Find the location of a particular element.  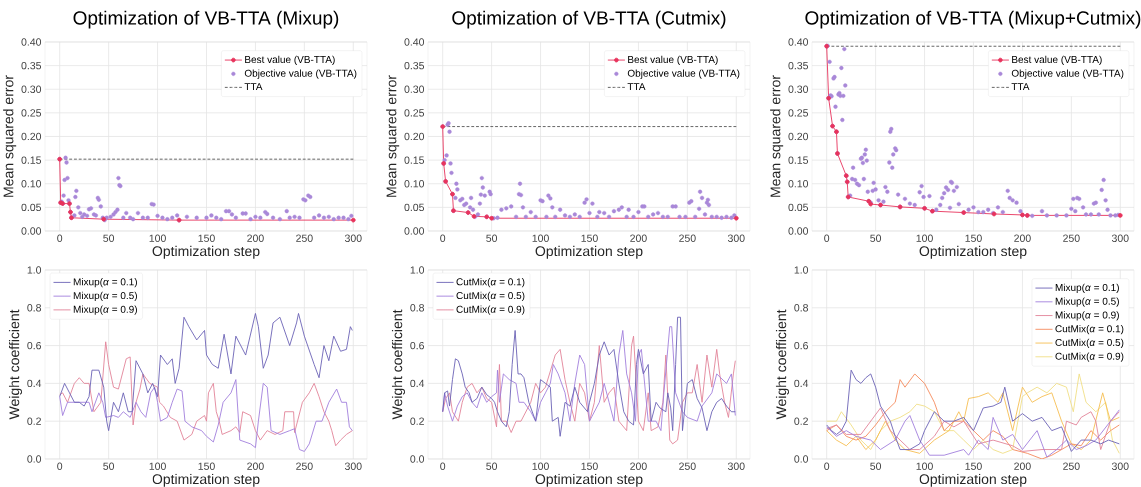

chart-title: Optimization of VB-TTA (Mixup+Cutmix) is located at coordinates (973, 19).